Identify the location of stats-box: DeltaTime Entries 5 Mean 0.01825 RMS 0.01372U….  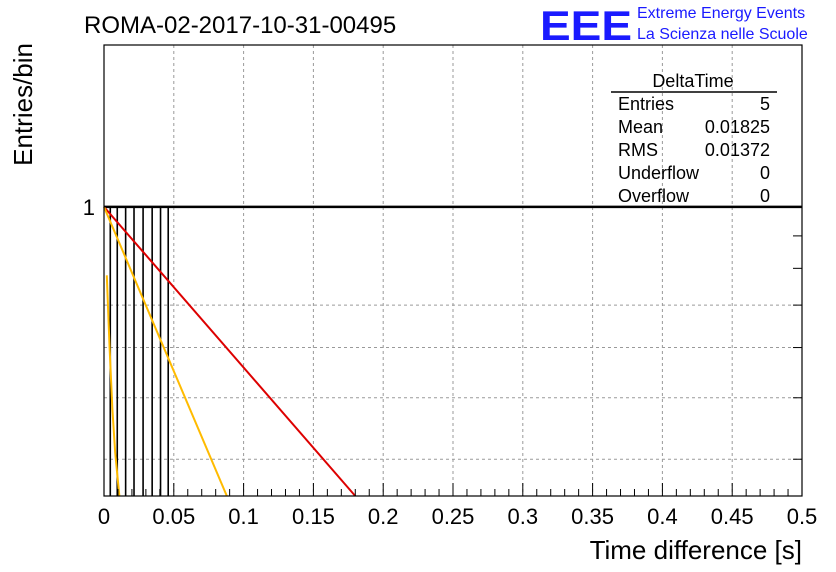
(694, 138).